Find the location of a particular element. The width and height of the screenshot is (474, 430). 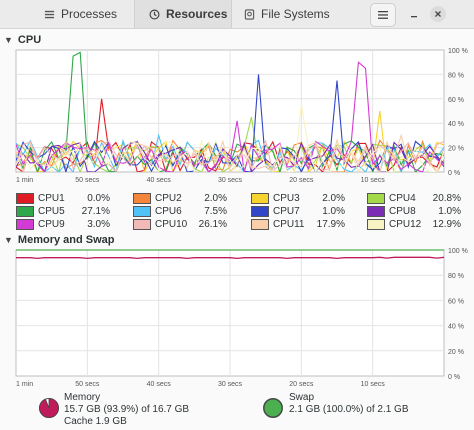

cpu-legend-value: 0.0% is located at coordinates (98, 198).